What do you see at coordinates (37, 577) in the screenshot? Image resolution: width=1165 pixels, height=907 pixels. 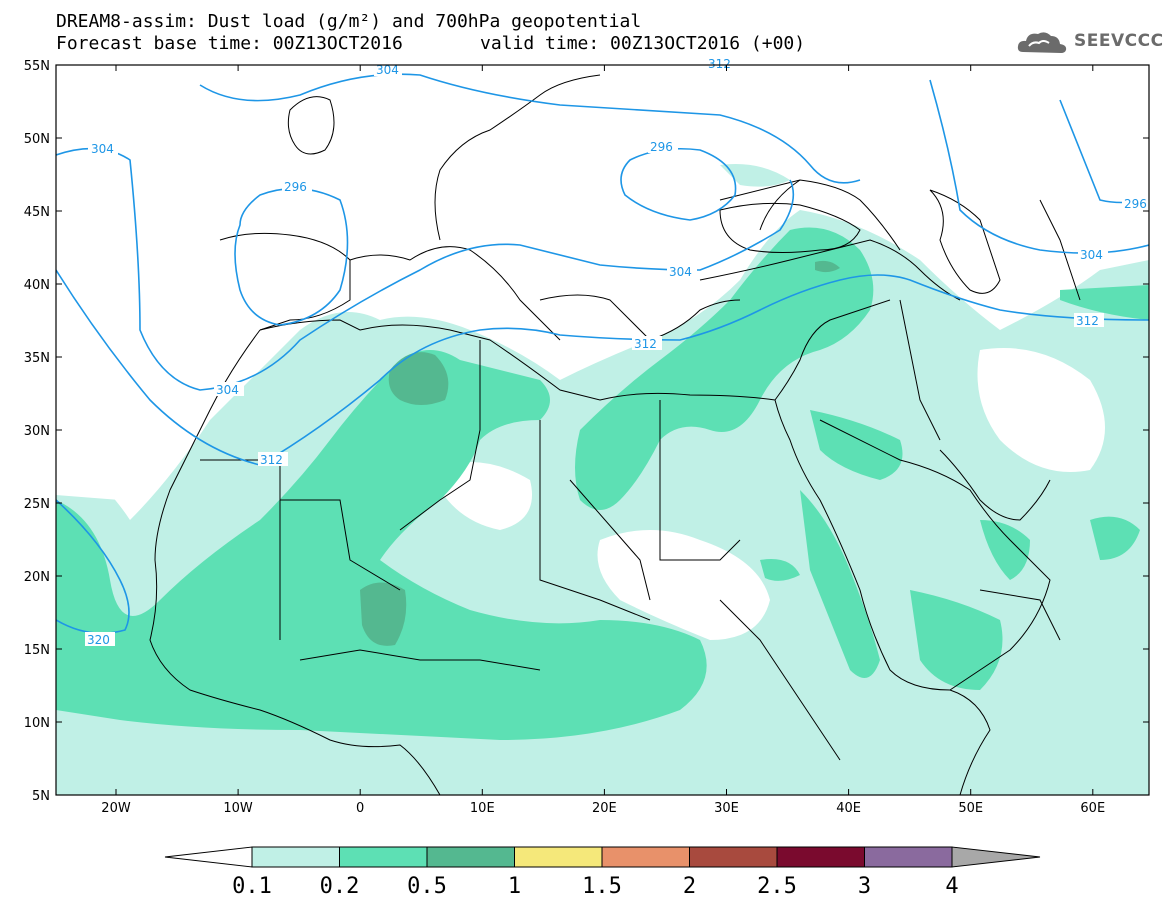 I see `lat-label: 20N` at bounding box center [37, 577].